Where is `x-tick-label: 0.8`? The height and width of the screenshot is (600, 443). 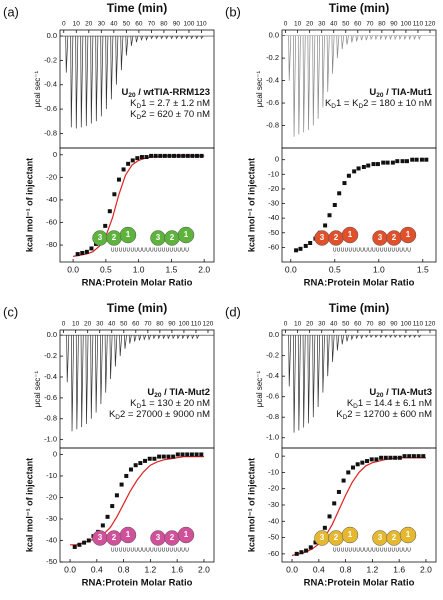 x-tick-label: 0.8 is located at coordinates (346, 569).